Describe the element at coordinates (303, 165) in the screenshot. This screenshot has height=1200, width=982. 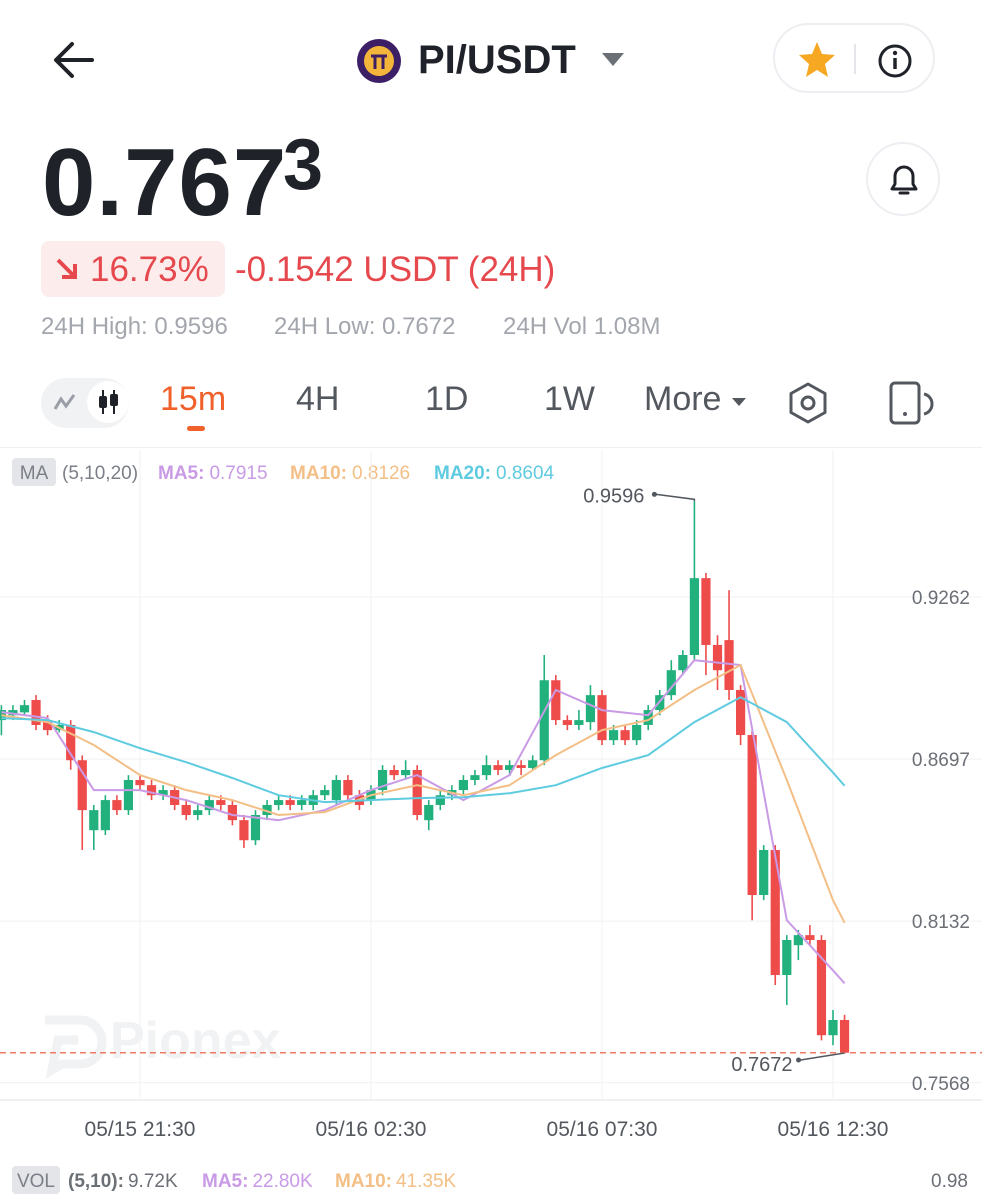
I see `last-price-digit: 3` at that location.